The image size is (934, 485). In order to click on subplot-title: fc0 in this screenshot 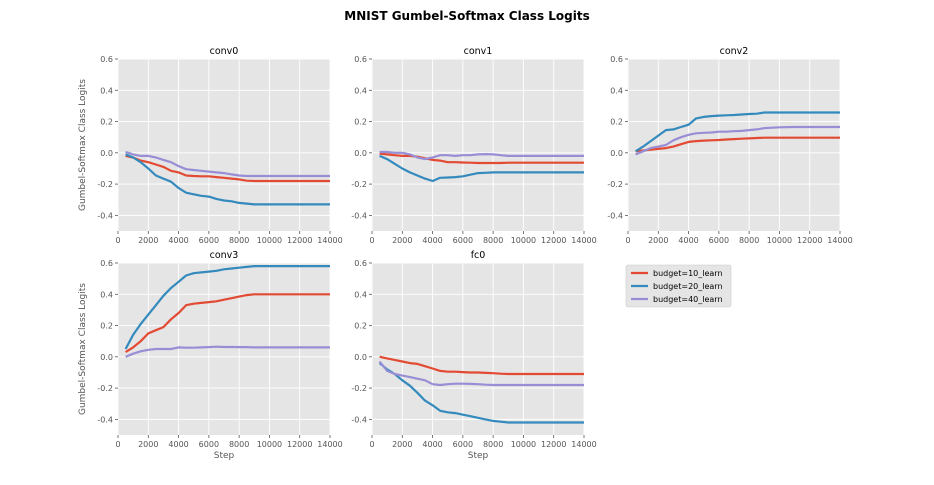, I will do `click(478, 255)`.